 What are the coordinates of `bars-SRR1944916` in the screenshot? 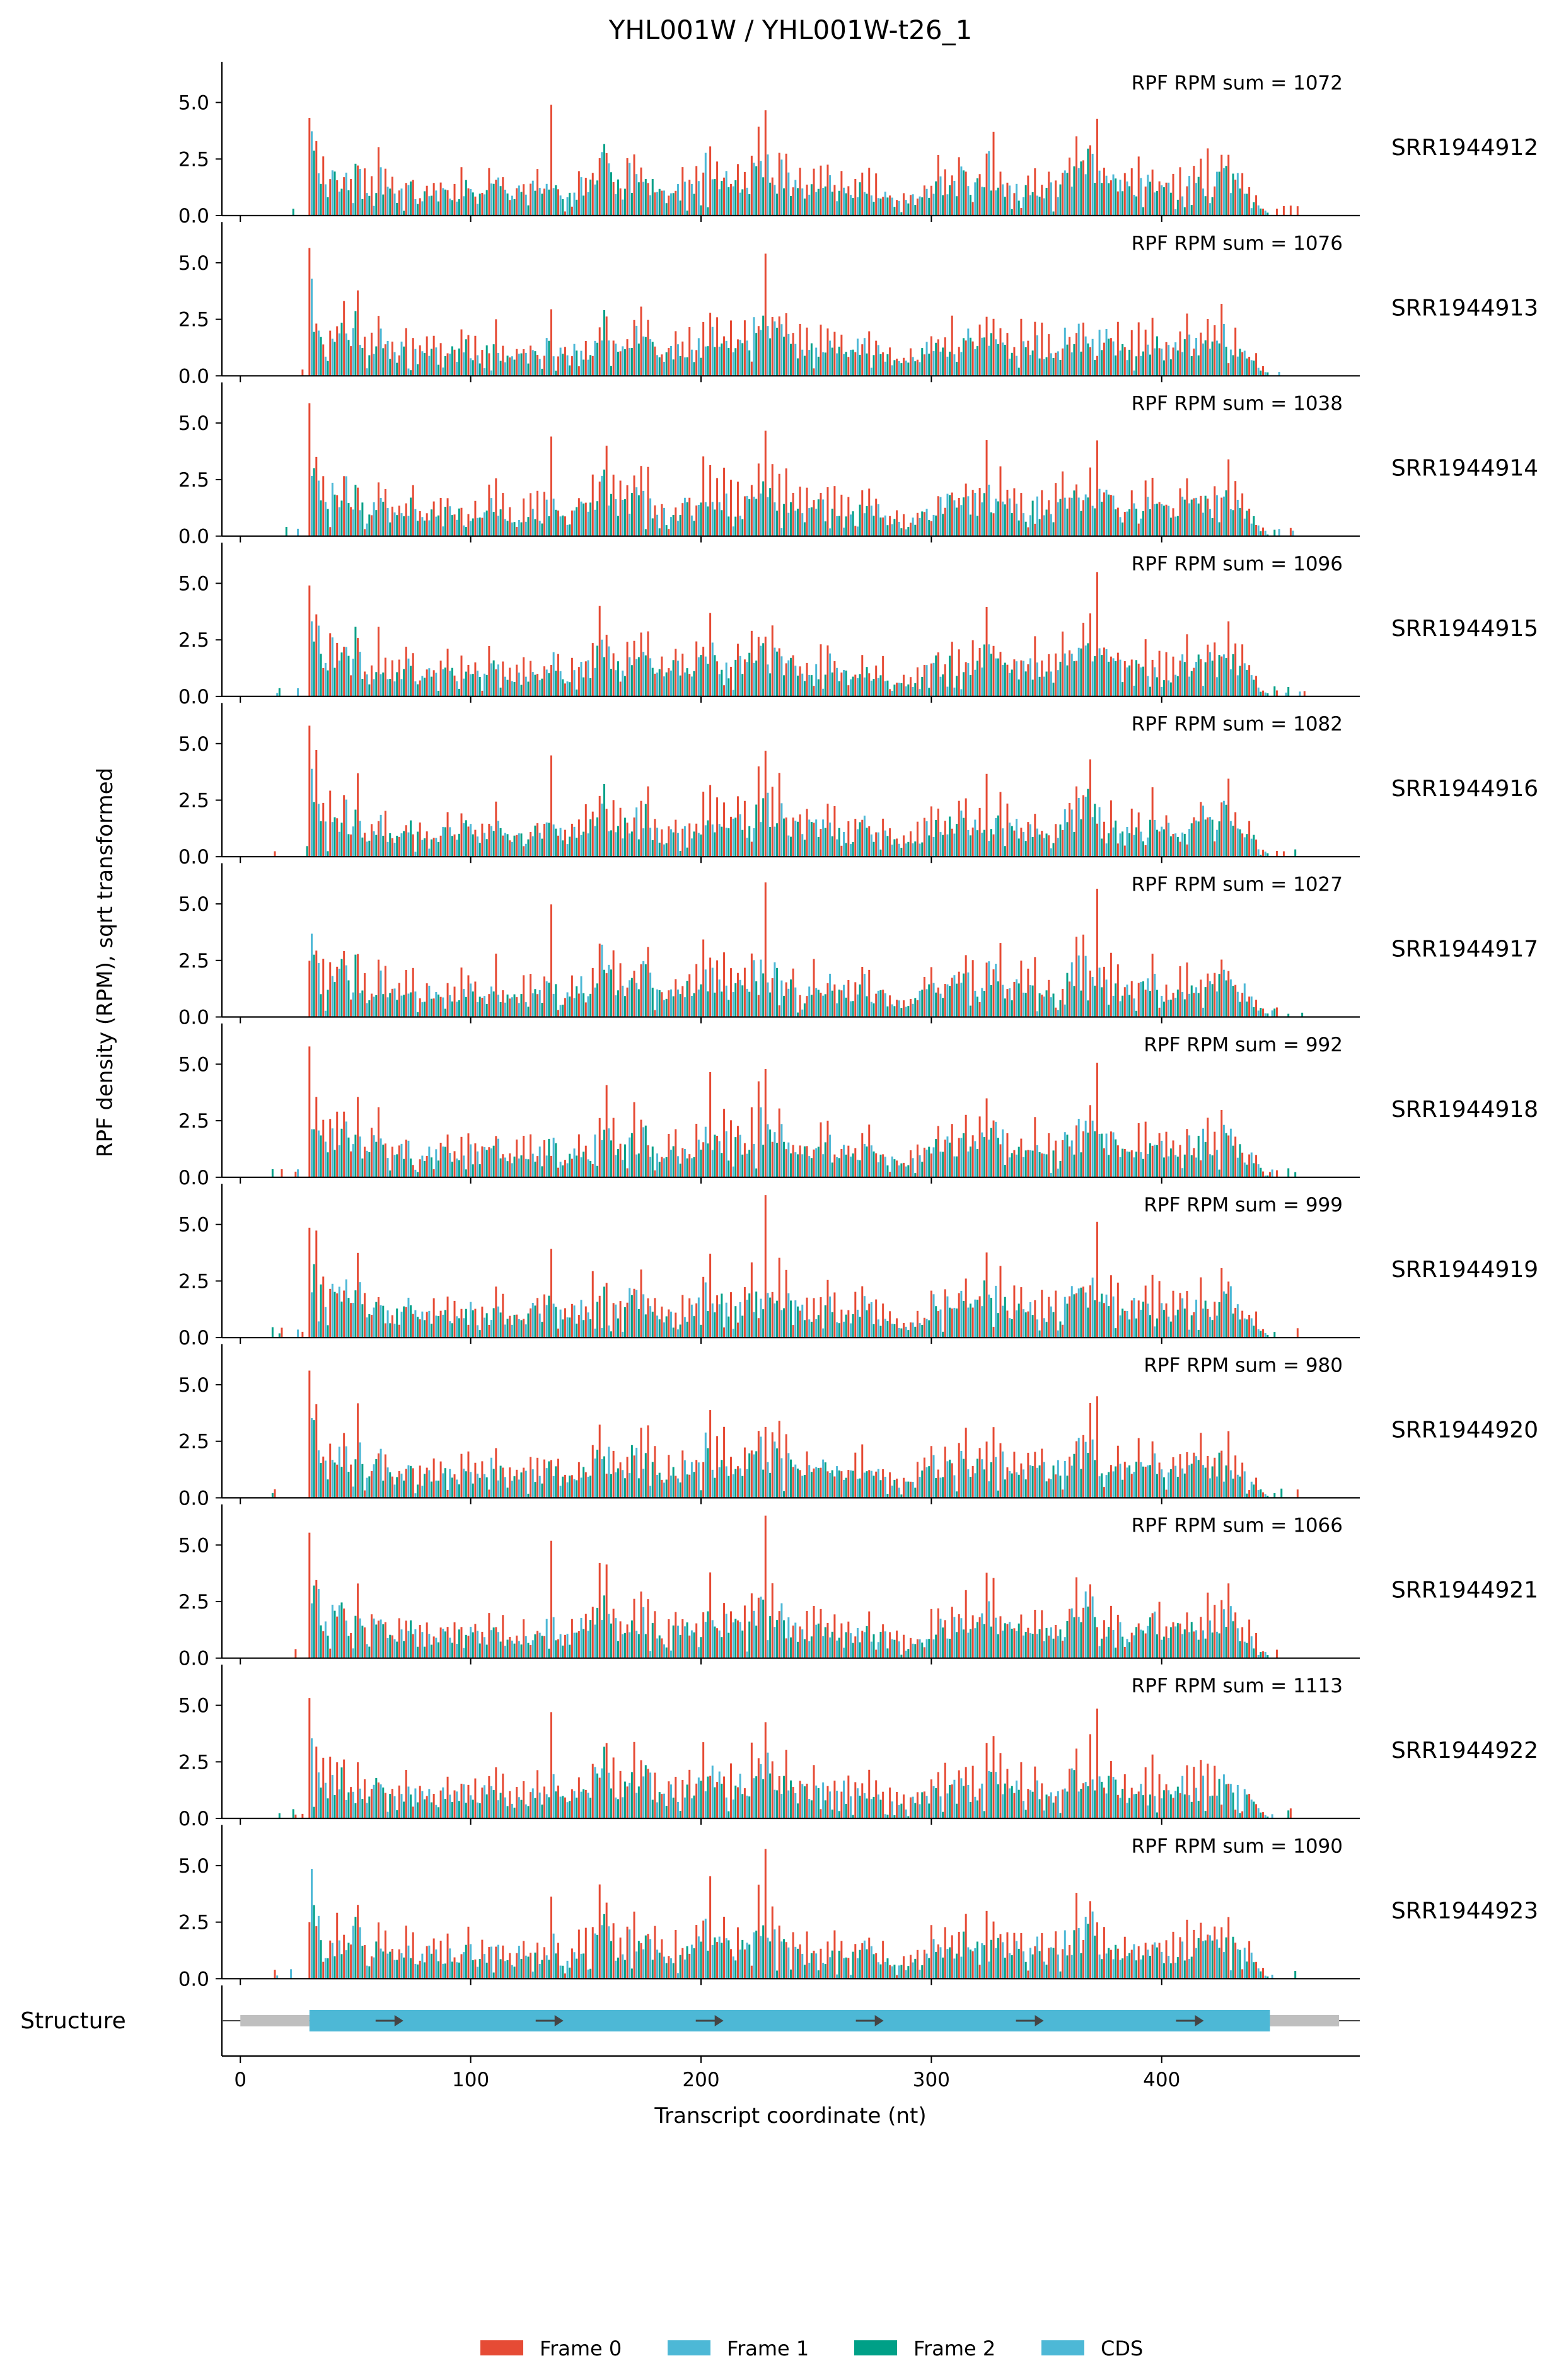 It's located at (785, 791).